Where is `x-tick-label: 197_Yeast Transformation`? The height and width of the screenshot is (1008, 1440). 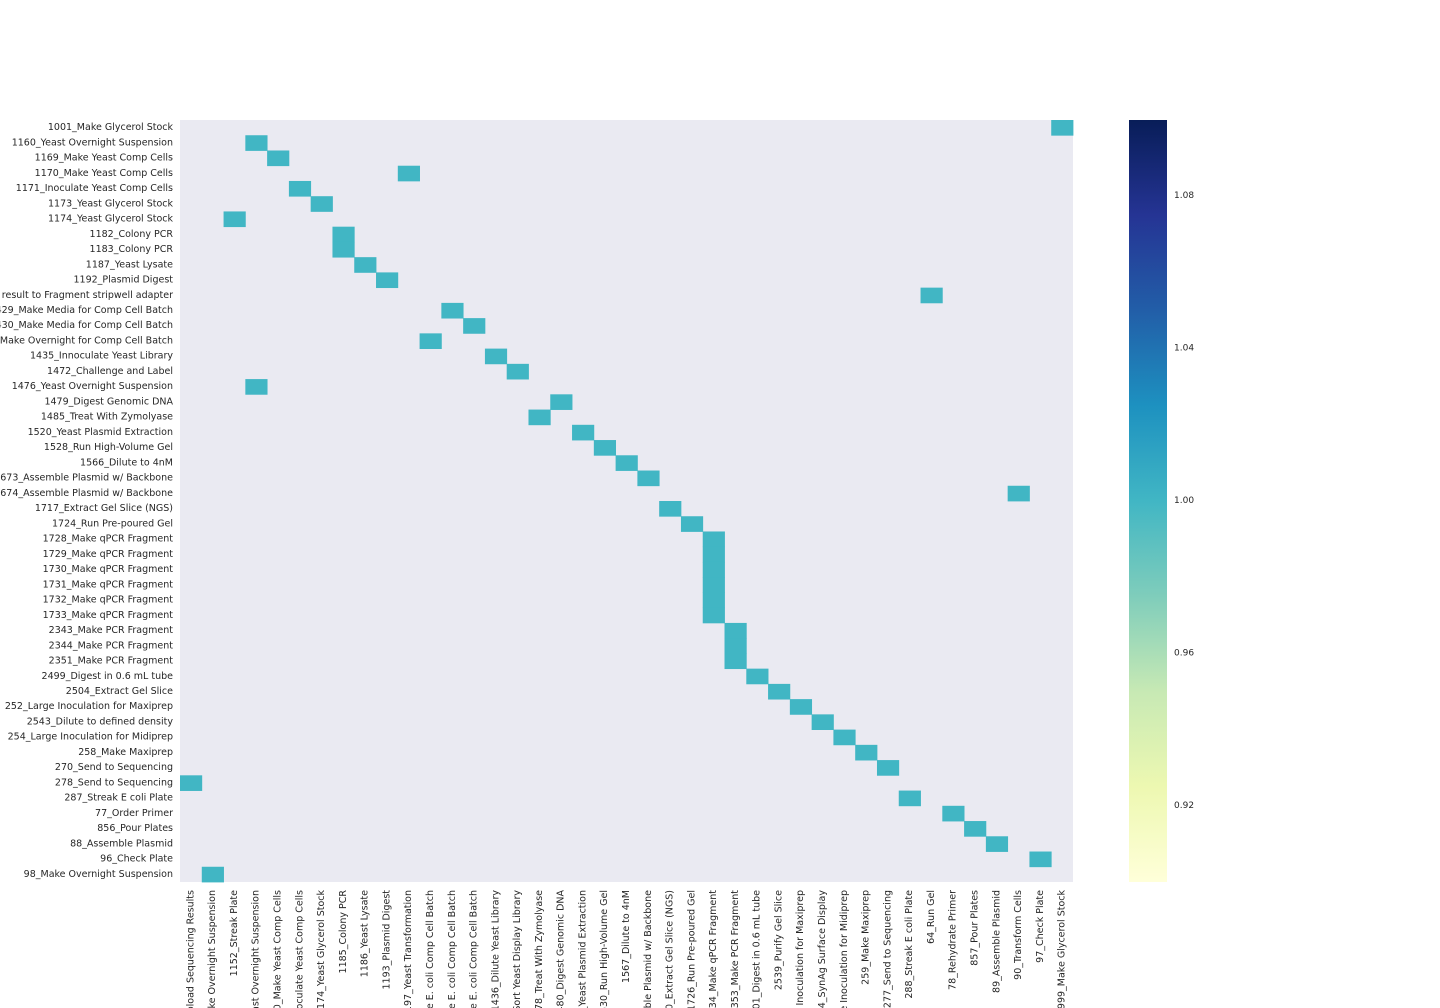
x-tick-label: 197_Yeast Transformation is located at coordinates (408, 949).